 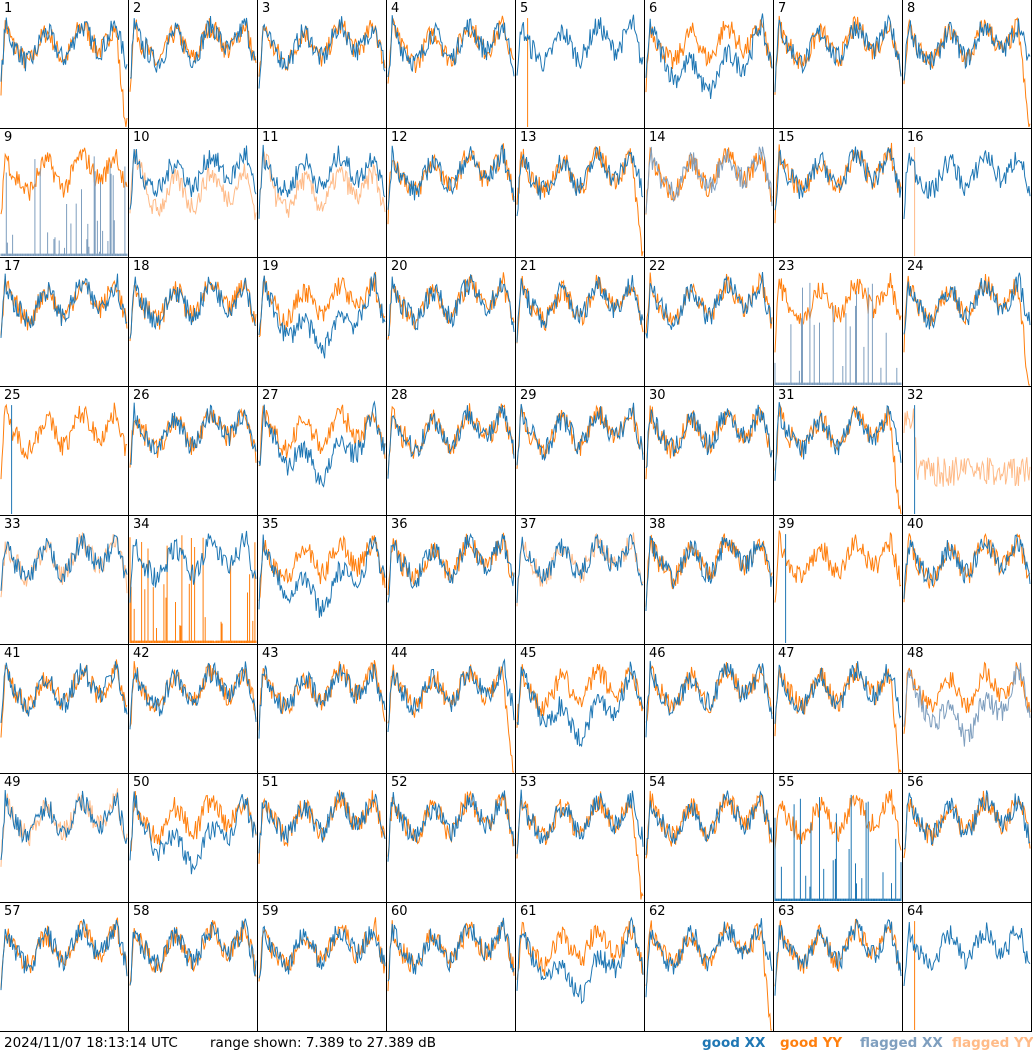 What do you see at coordinates (399, 266) in the screenshot?
I see `panel-number: 20` at bounding box center [399, 266].